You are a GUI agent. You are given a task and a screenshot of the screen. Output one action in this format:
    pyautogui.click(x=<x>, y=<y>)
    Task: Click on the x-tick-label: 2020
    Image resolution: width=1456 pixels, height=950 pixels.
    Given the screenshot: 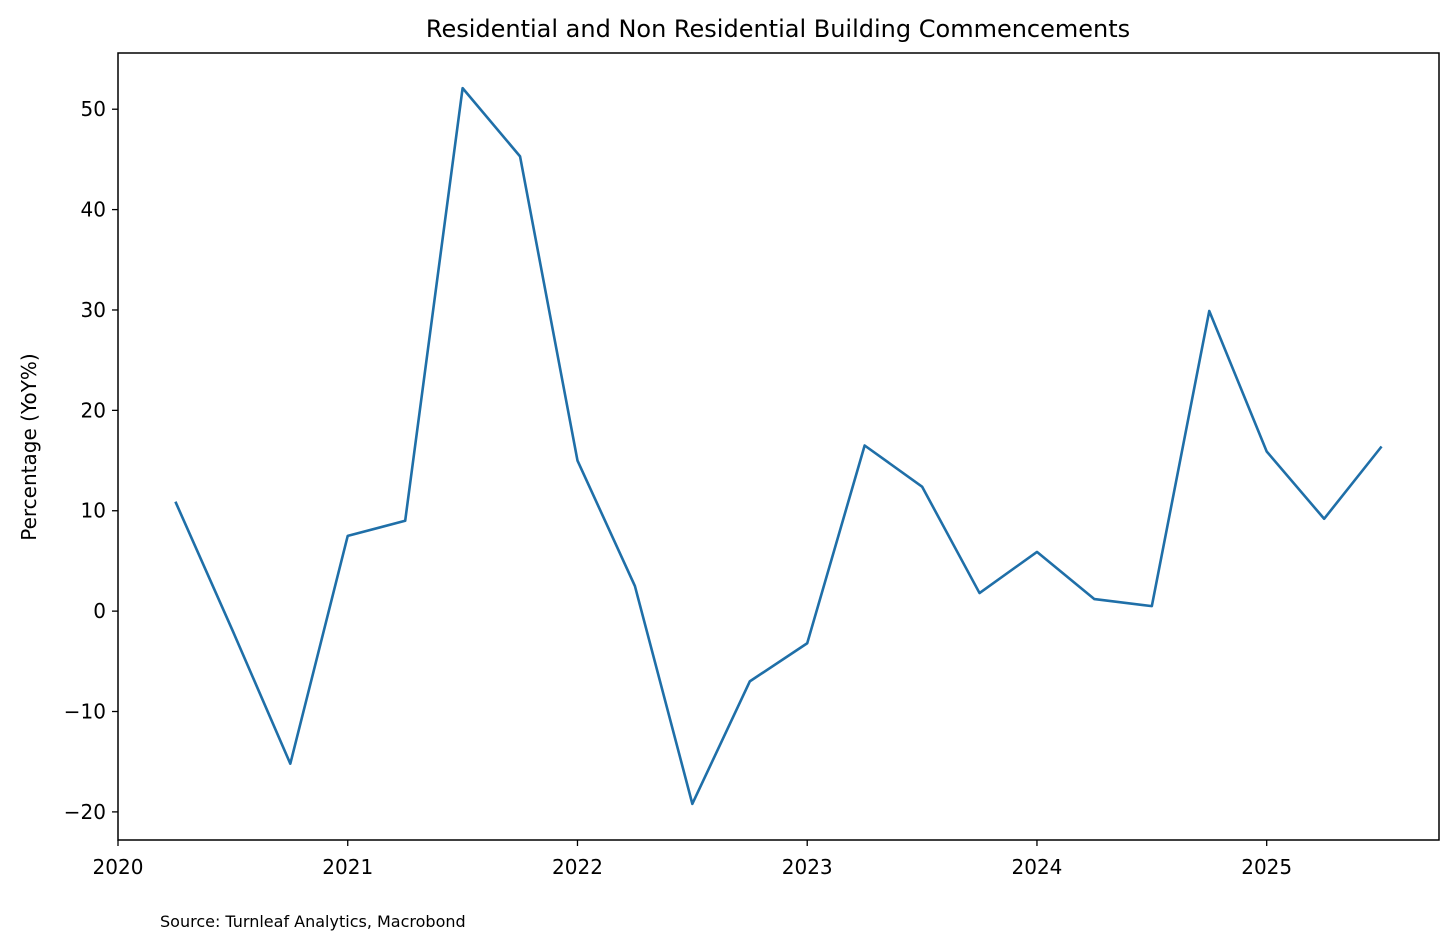 What is the action you would take?
    pyautogui.click(x=118, y=867)
    